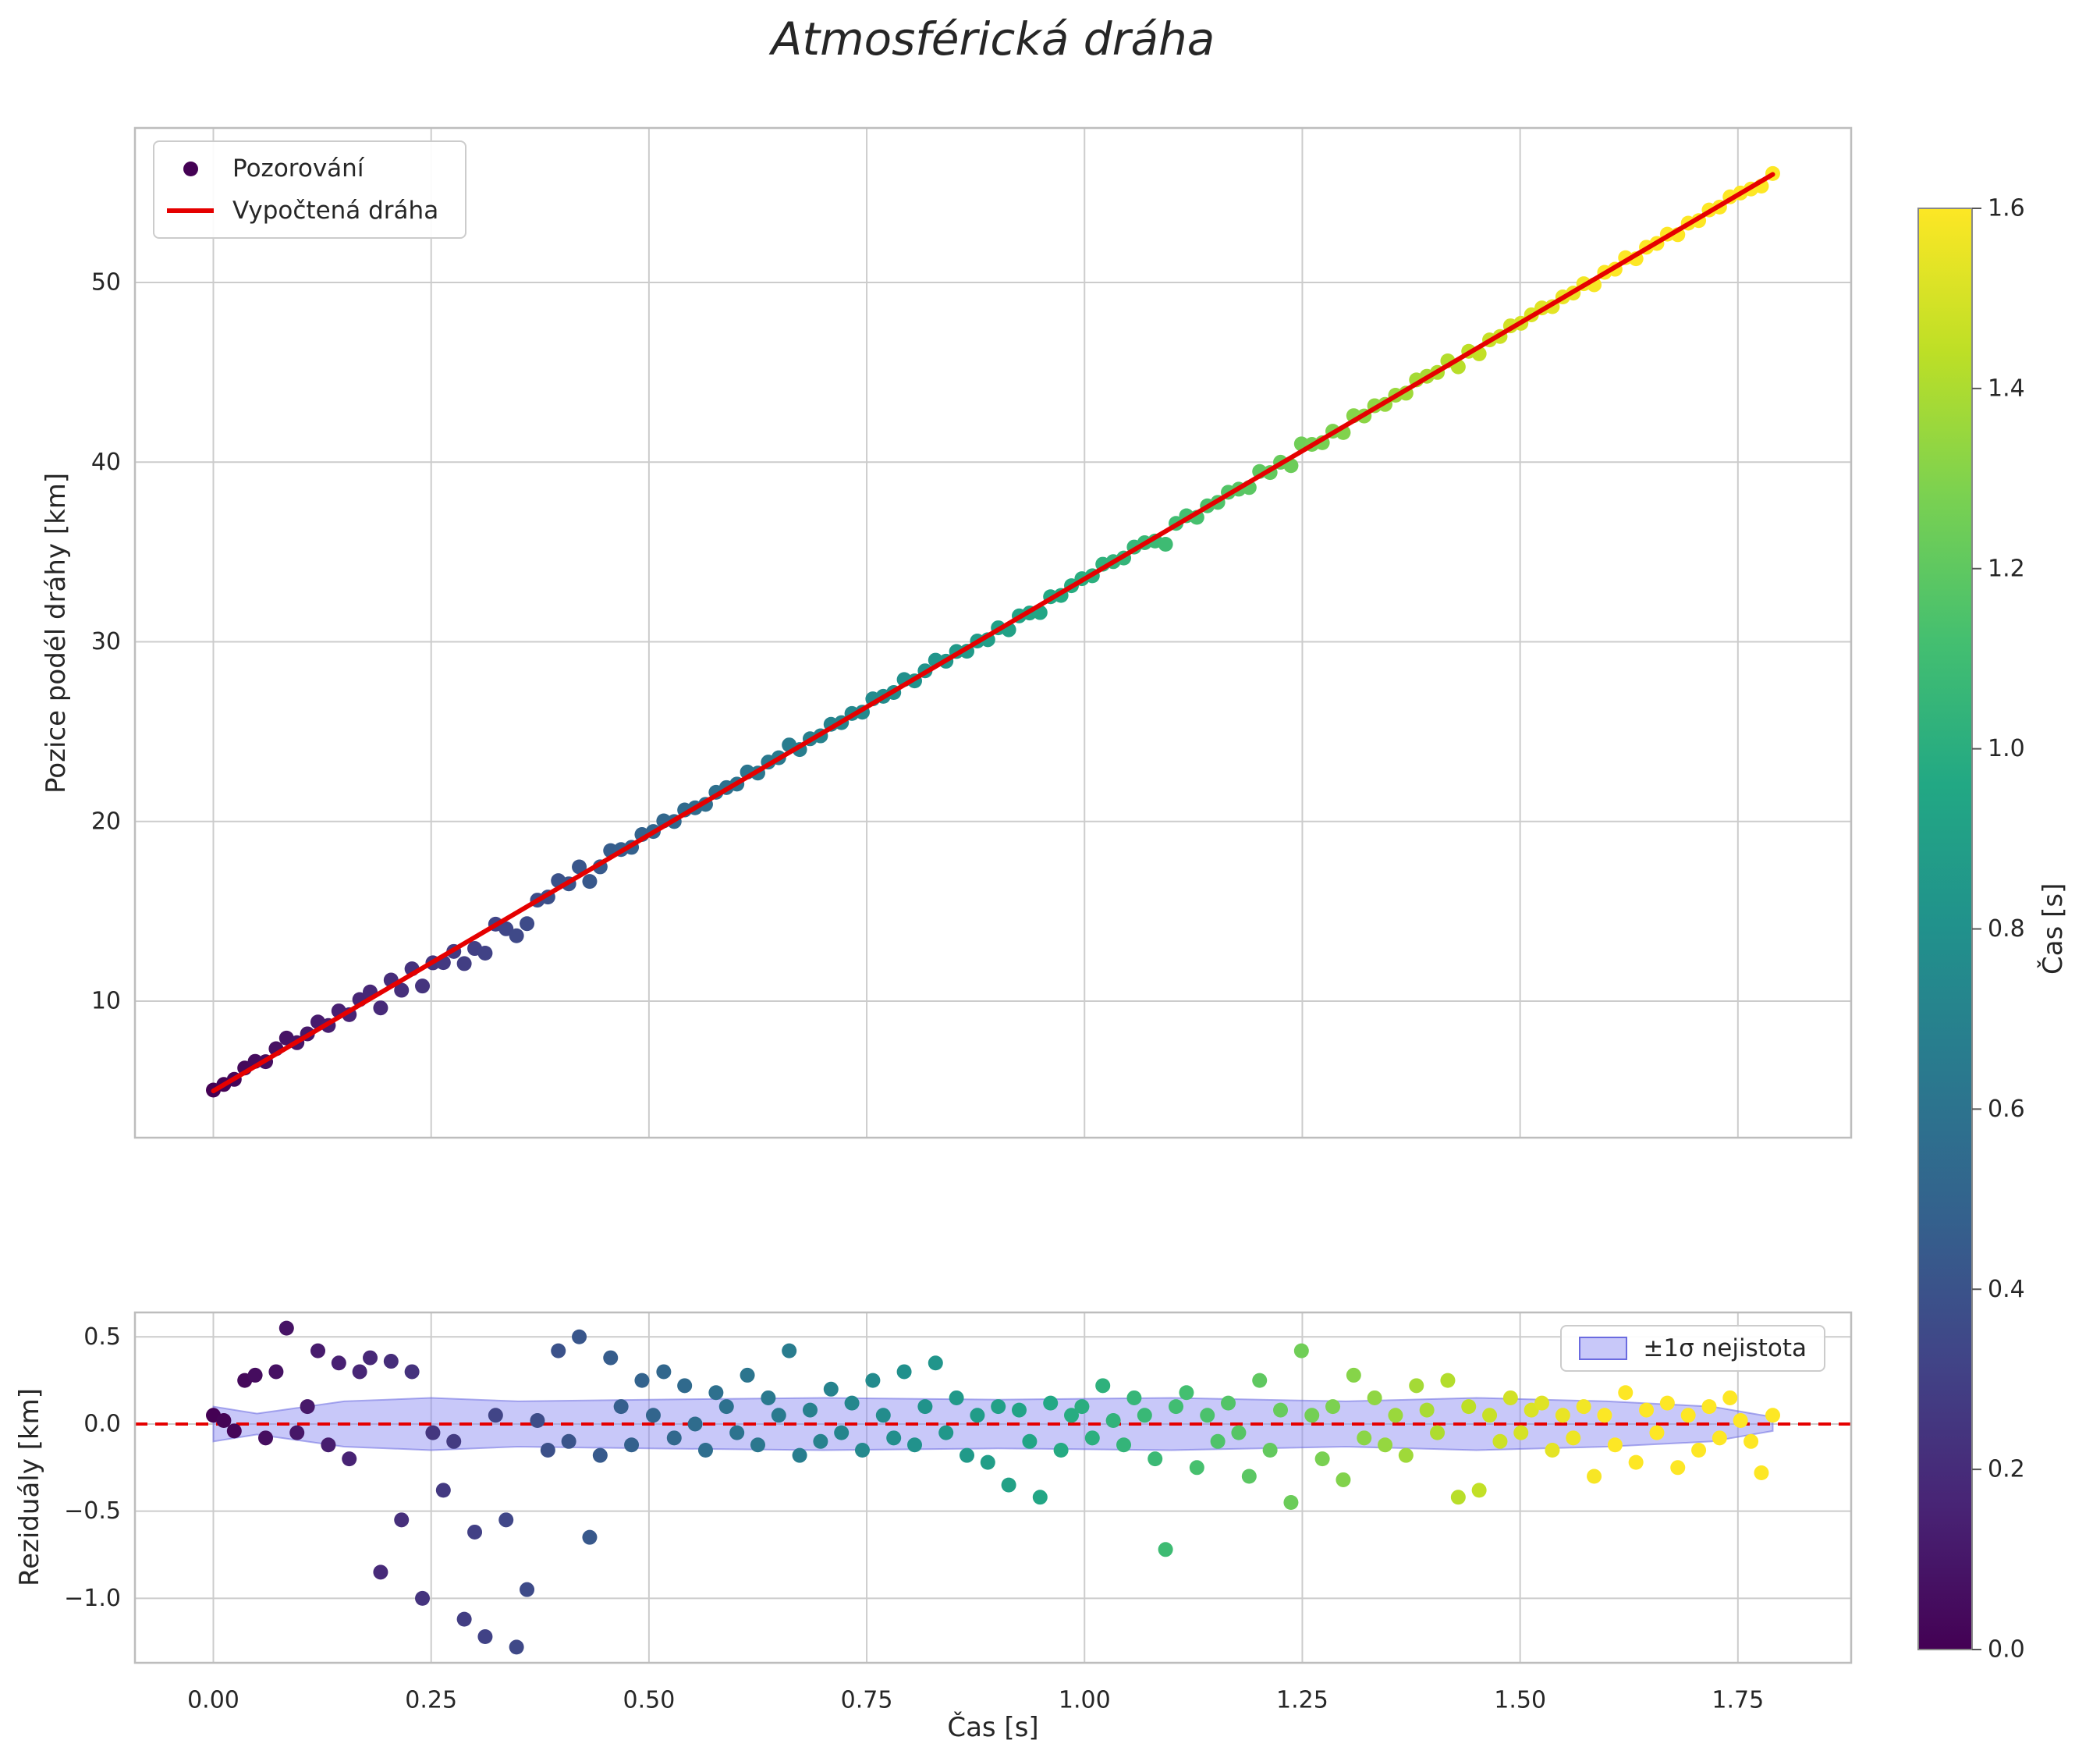  What do you see at coordinates (993, 39) in the screenshot?
I see `chart-title: Atmosférická dráha` at bounding box center [993, 39].